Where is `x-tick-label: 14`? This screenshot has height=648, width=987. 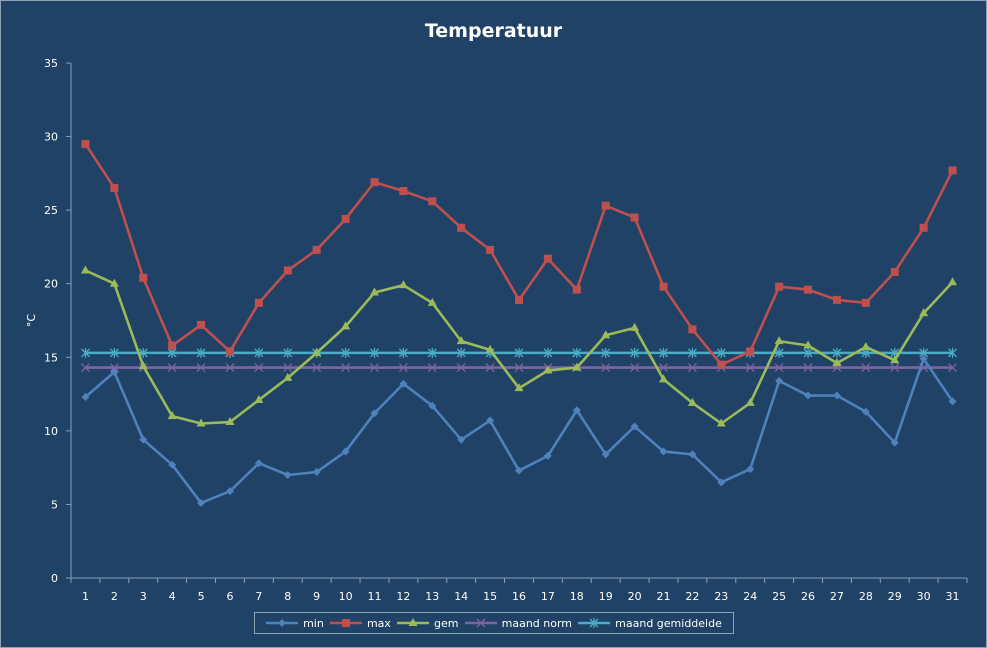 x-tick-label: 14 is located at coordinates (461, 596).